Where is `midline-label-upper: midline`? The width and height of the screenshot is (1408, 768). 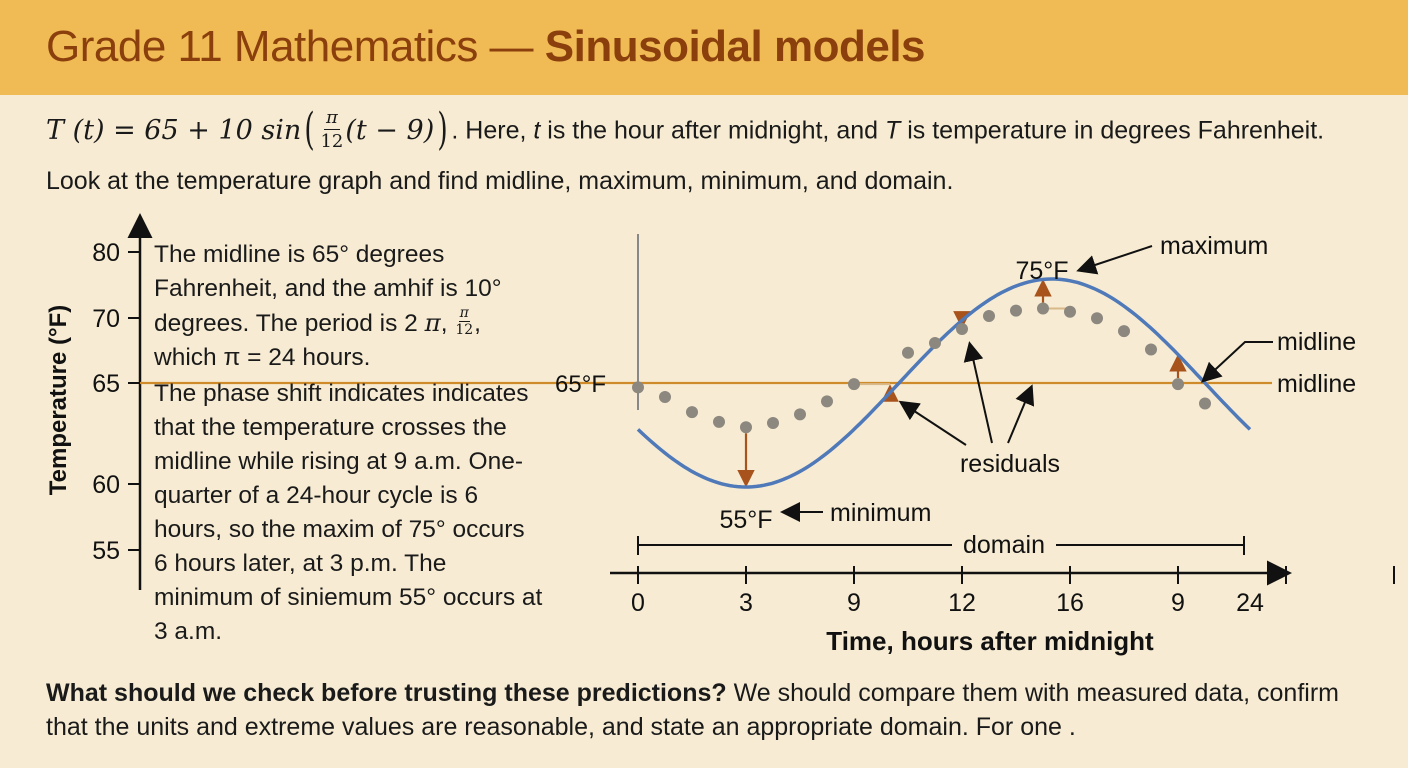 midline-label-upper: midline is located at coordinates (1316, 342).